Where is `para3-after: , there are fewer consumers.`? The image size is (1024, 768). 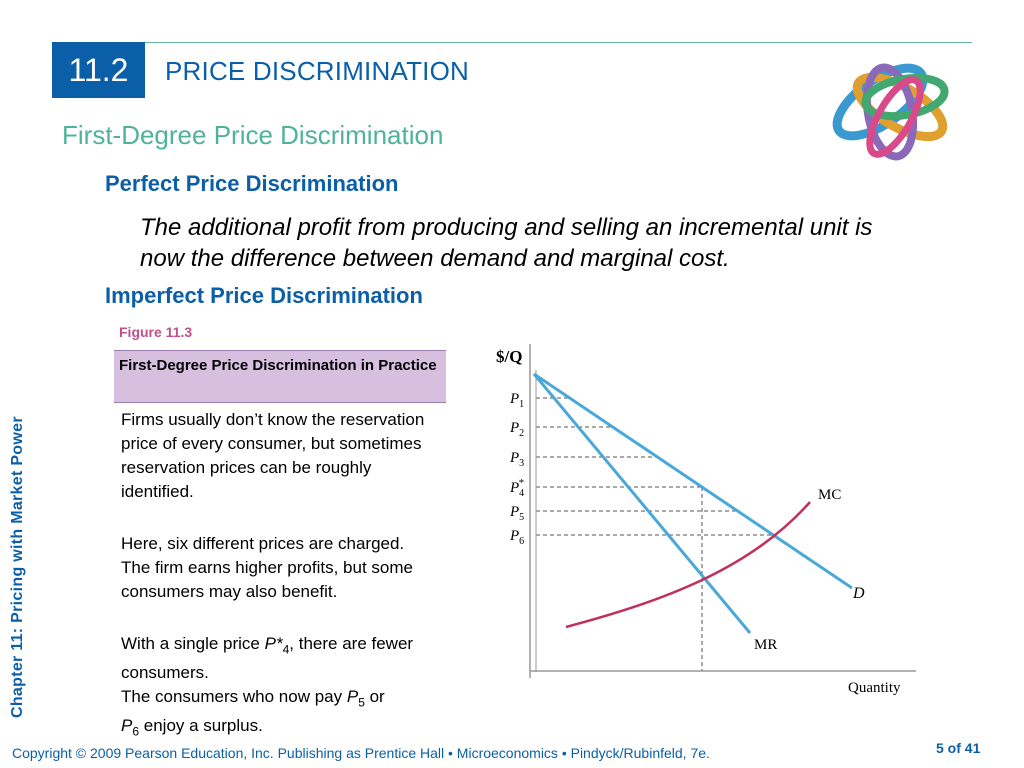
para3-after: , there are fewer consumers. is located at coordinates (267, 658).